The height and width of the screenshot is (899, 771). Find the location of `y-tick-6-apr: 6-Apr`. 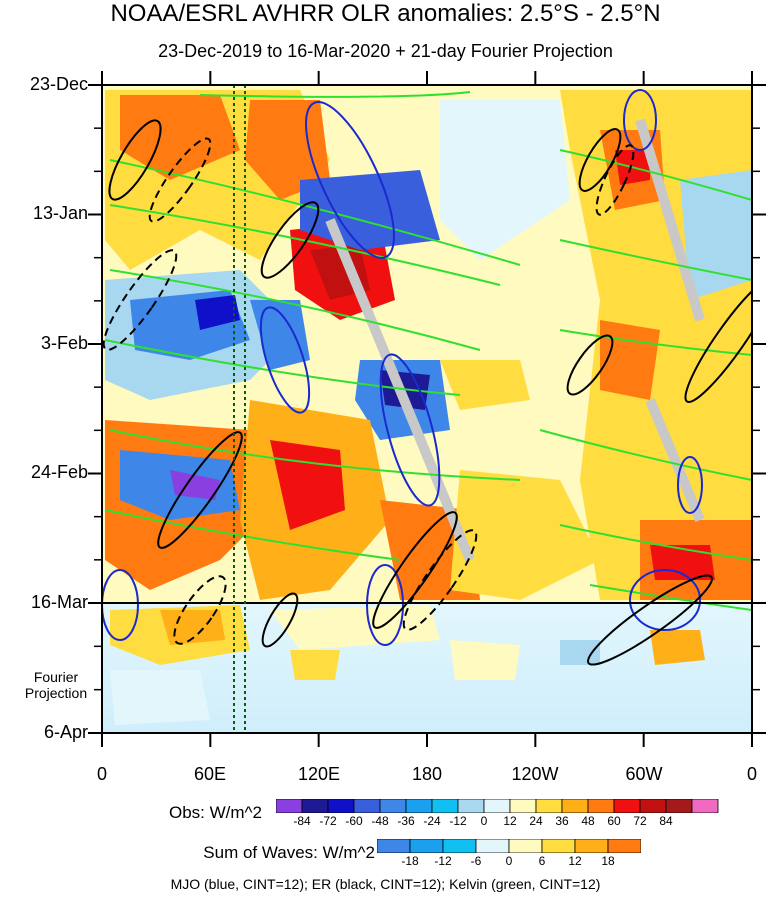

y-tick-6-apr: 6-Apr is located at coordinates (65, 732).